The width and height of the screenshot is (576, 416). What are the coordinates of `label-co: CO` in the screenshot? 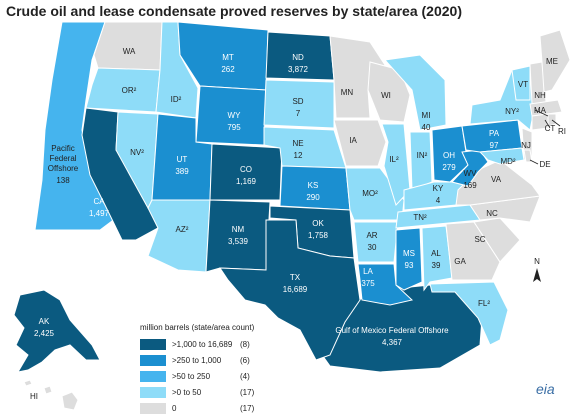 It's located at (246, 169).